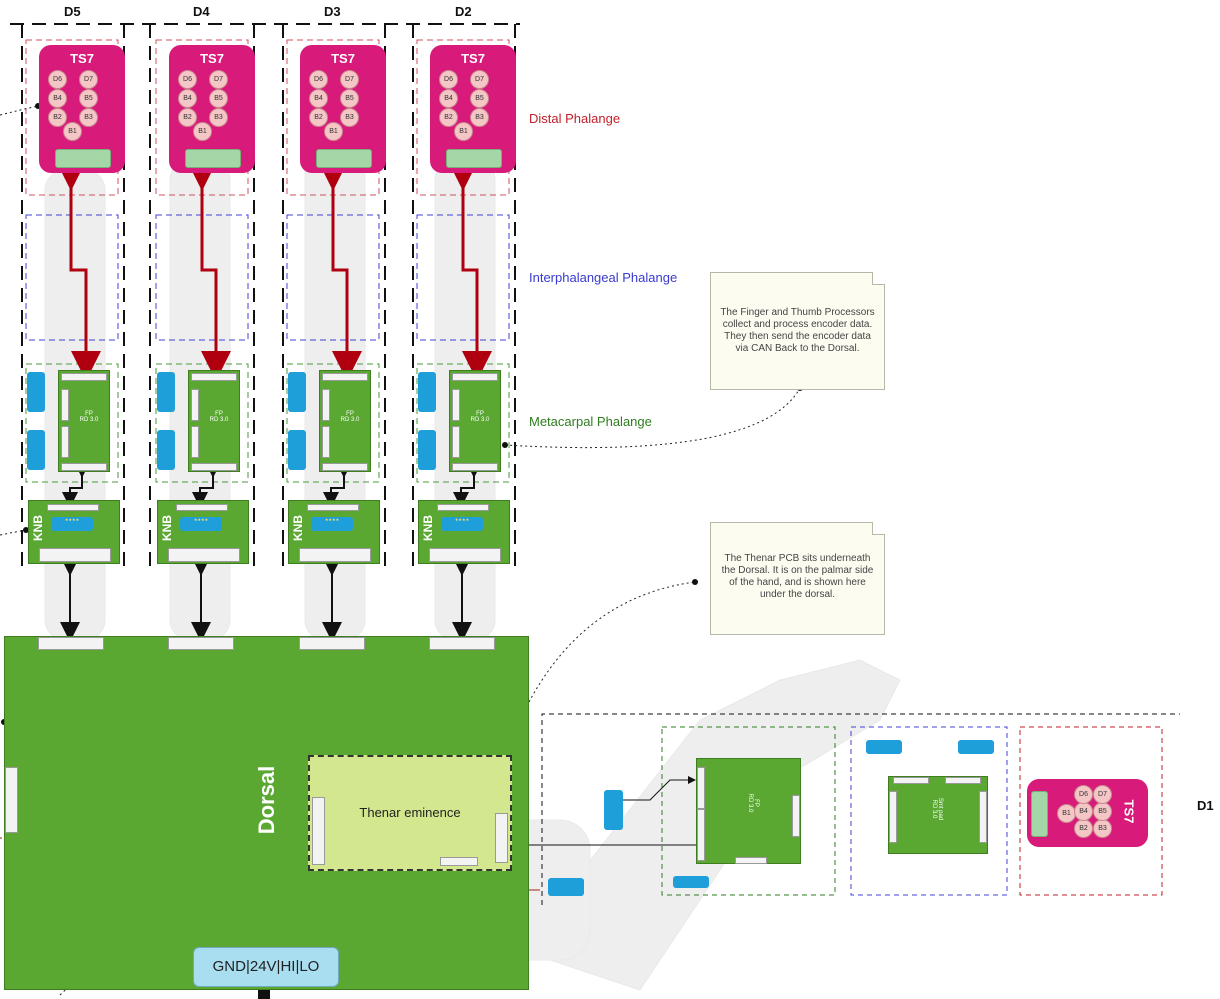 Image resolution: width=1220 pixels, height=999 pixels. What do you see at coordinates (691, 882) in the screenshot?
I see `thumb-fp-chip` at bounding box center [691, 882].